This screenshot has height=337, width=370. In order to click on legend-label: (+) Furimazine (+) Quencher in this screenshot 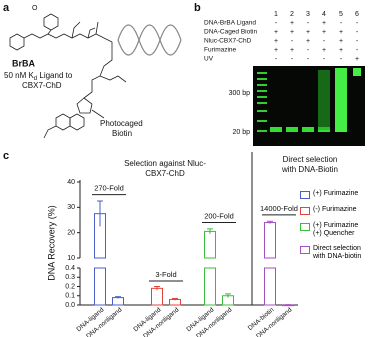, I will do `click(336, 229)`.